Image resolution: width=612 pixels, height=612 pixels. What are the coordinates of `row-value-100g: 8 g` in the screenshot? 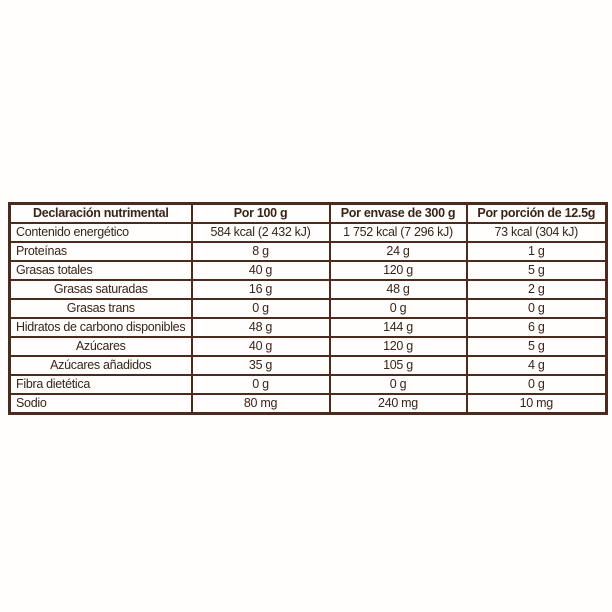 It's located at (260, 251).